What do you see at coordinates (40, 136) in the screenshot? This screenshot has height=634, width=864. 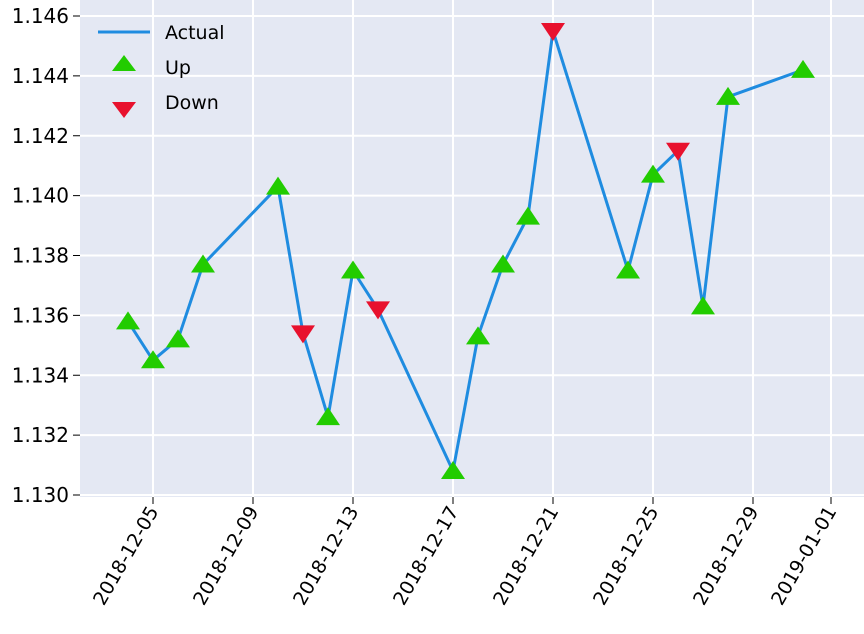 I see `y-tick-label: 1.142` at bounding box center [40, 136].